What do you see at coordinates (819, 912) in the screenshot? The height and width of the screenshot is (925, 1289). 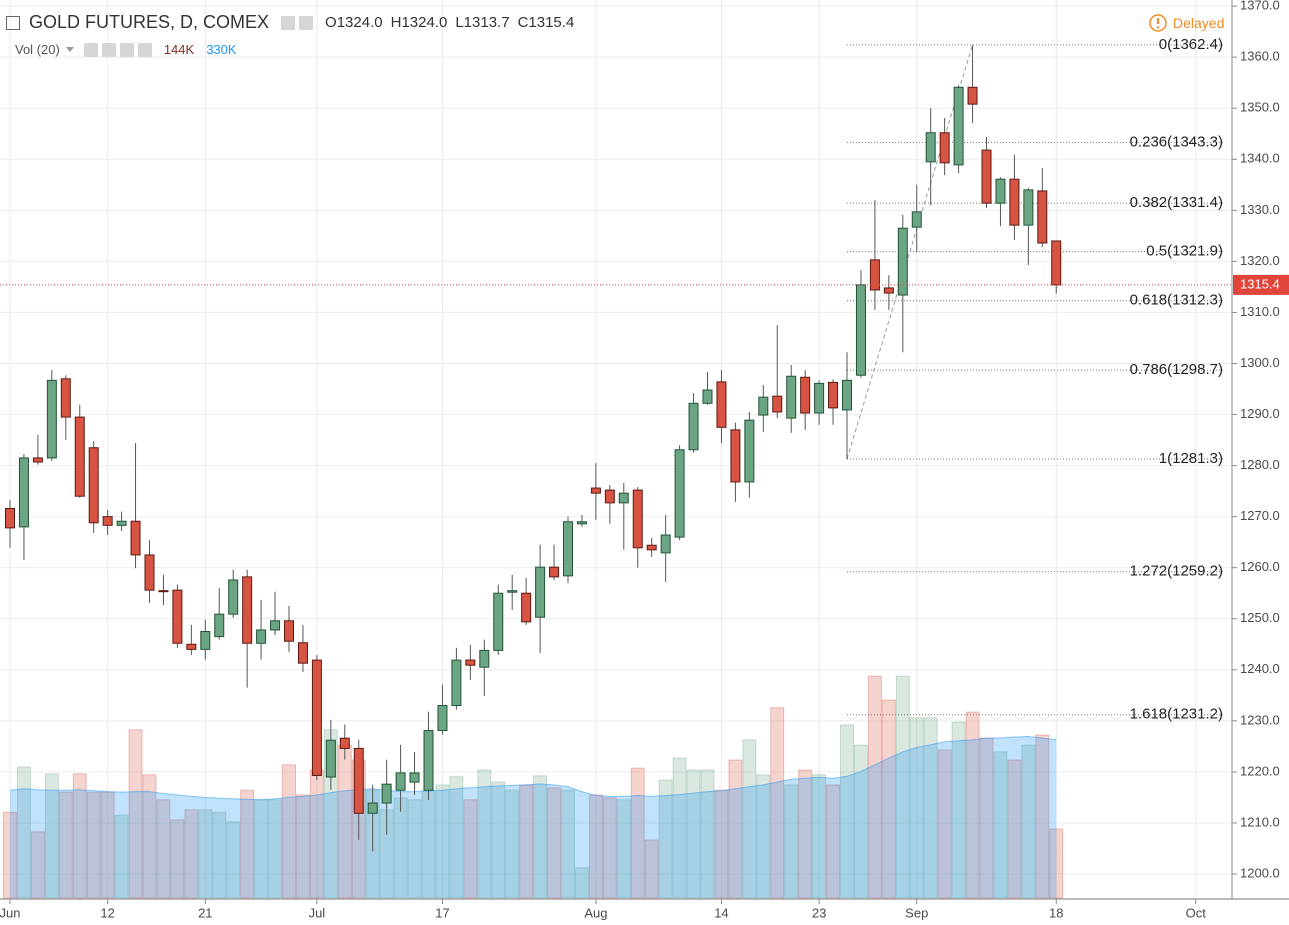 I see `x-tick-label: 23` at bounding box center [819, 912].